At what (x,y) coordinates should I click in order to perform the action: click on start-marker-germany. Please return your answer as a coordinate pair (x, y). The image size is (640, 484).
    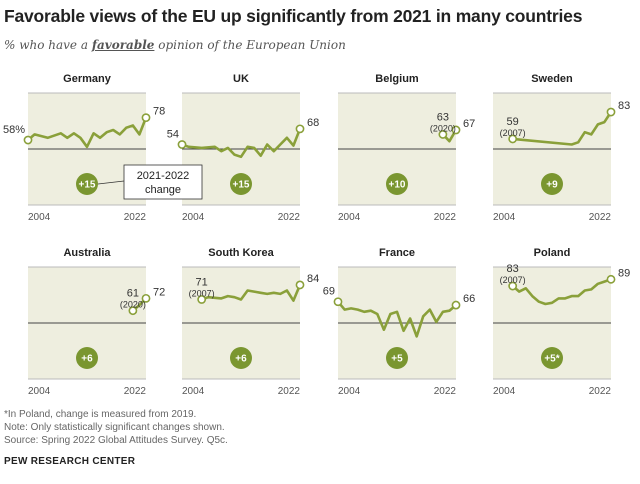
    Looking at the image, I should click on (28, 140).